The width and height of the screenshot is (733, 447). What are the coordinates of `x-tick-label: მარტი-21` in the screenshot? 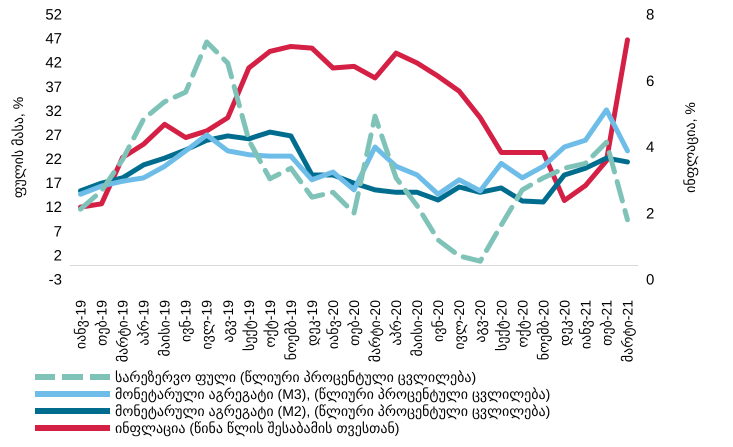 It's located at (627, 331).